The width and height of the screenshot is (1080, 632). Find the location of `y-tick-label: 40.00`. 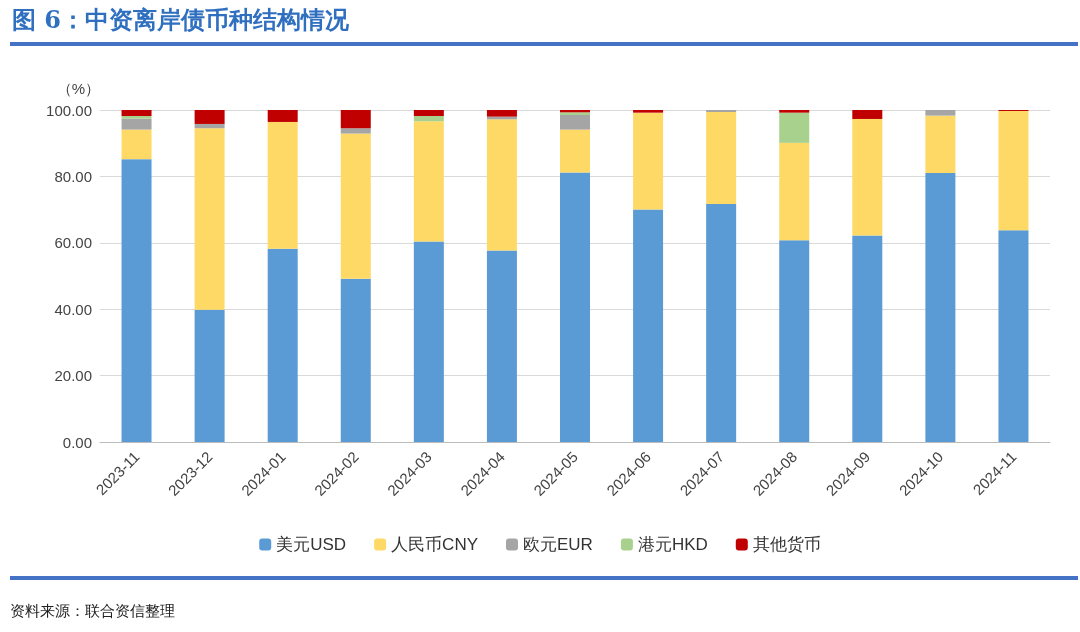

y-tick-label: 40.00 is located at coordinates (73, 309).